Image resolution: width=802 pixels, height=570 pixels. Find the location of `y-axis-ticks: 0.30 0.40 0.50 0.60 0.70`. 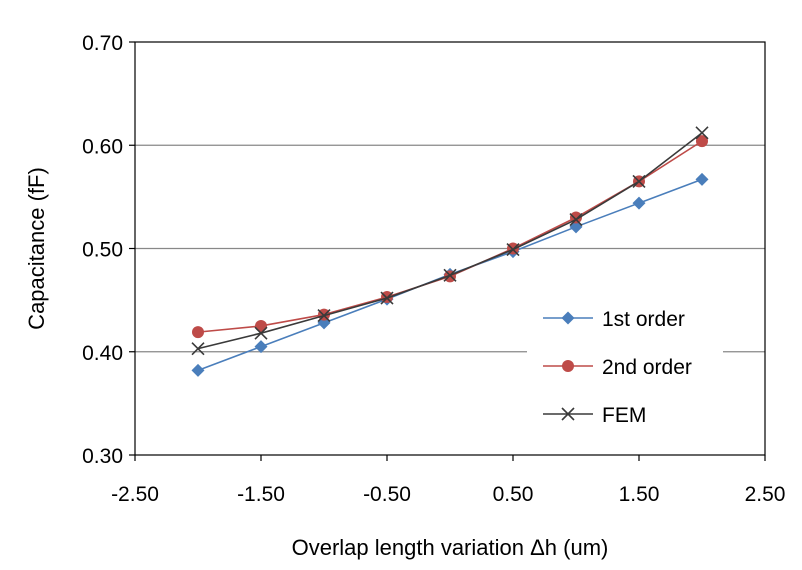

y-axis-ticks: 0.30 0.40 0.50 0.60 0.70 is located at coordinates (108, 250).